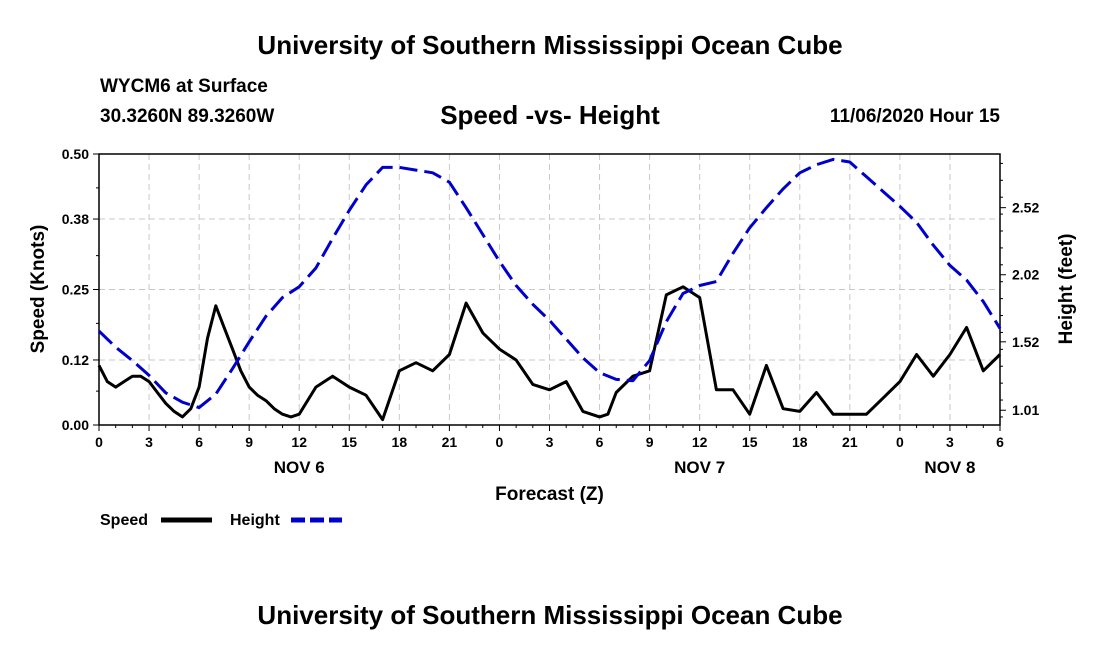 This screenshot has width=1100, height=650. I want to click on x-axis-title: Forecast (Z), so click(549, 494).